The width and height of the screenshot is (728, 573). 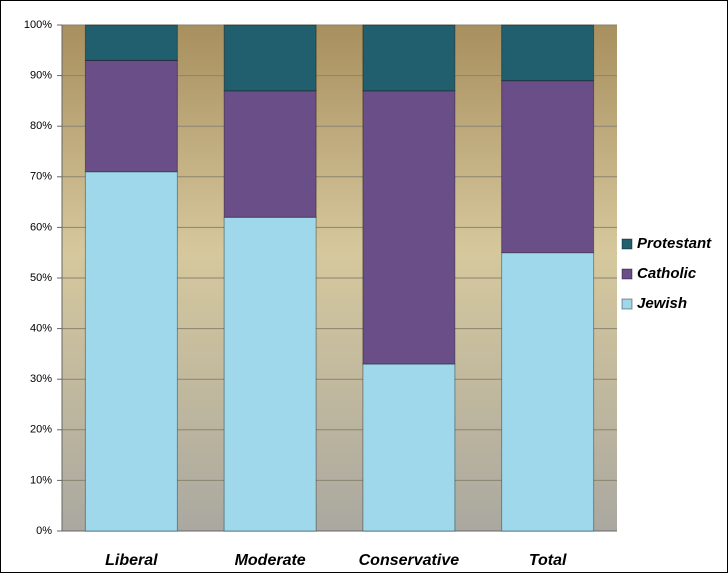 I want to click on y-tick-label: 40%, so click(x=41, y=329).